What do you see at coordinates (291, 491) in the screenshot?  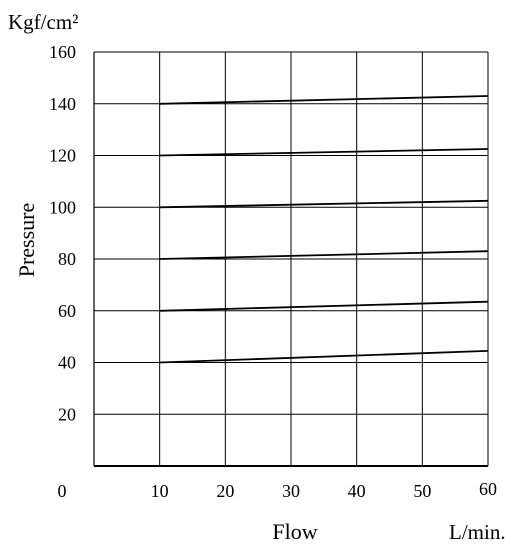 I see `x-tick-label: 30` at bounding box center [291, 491].